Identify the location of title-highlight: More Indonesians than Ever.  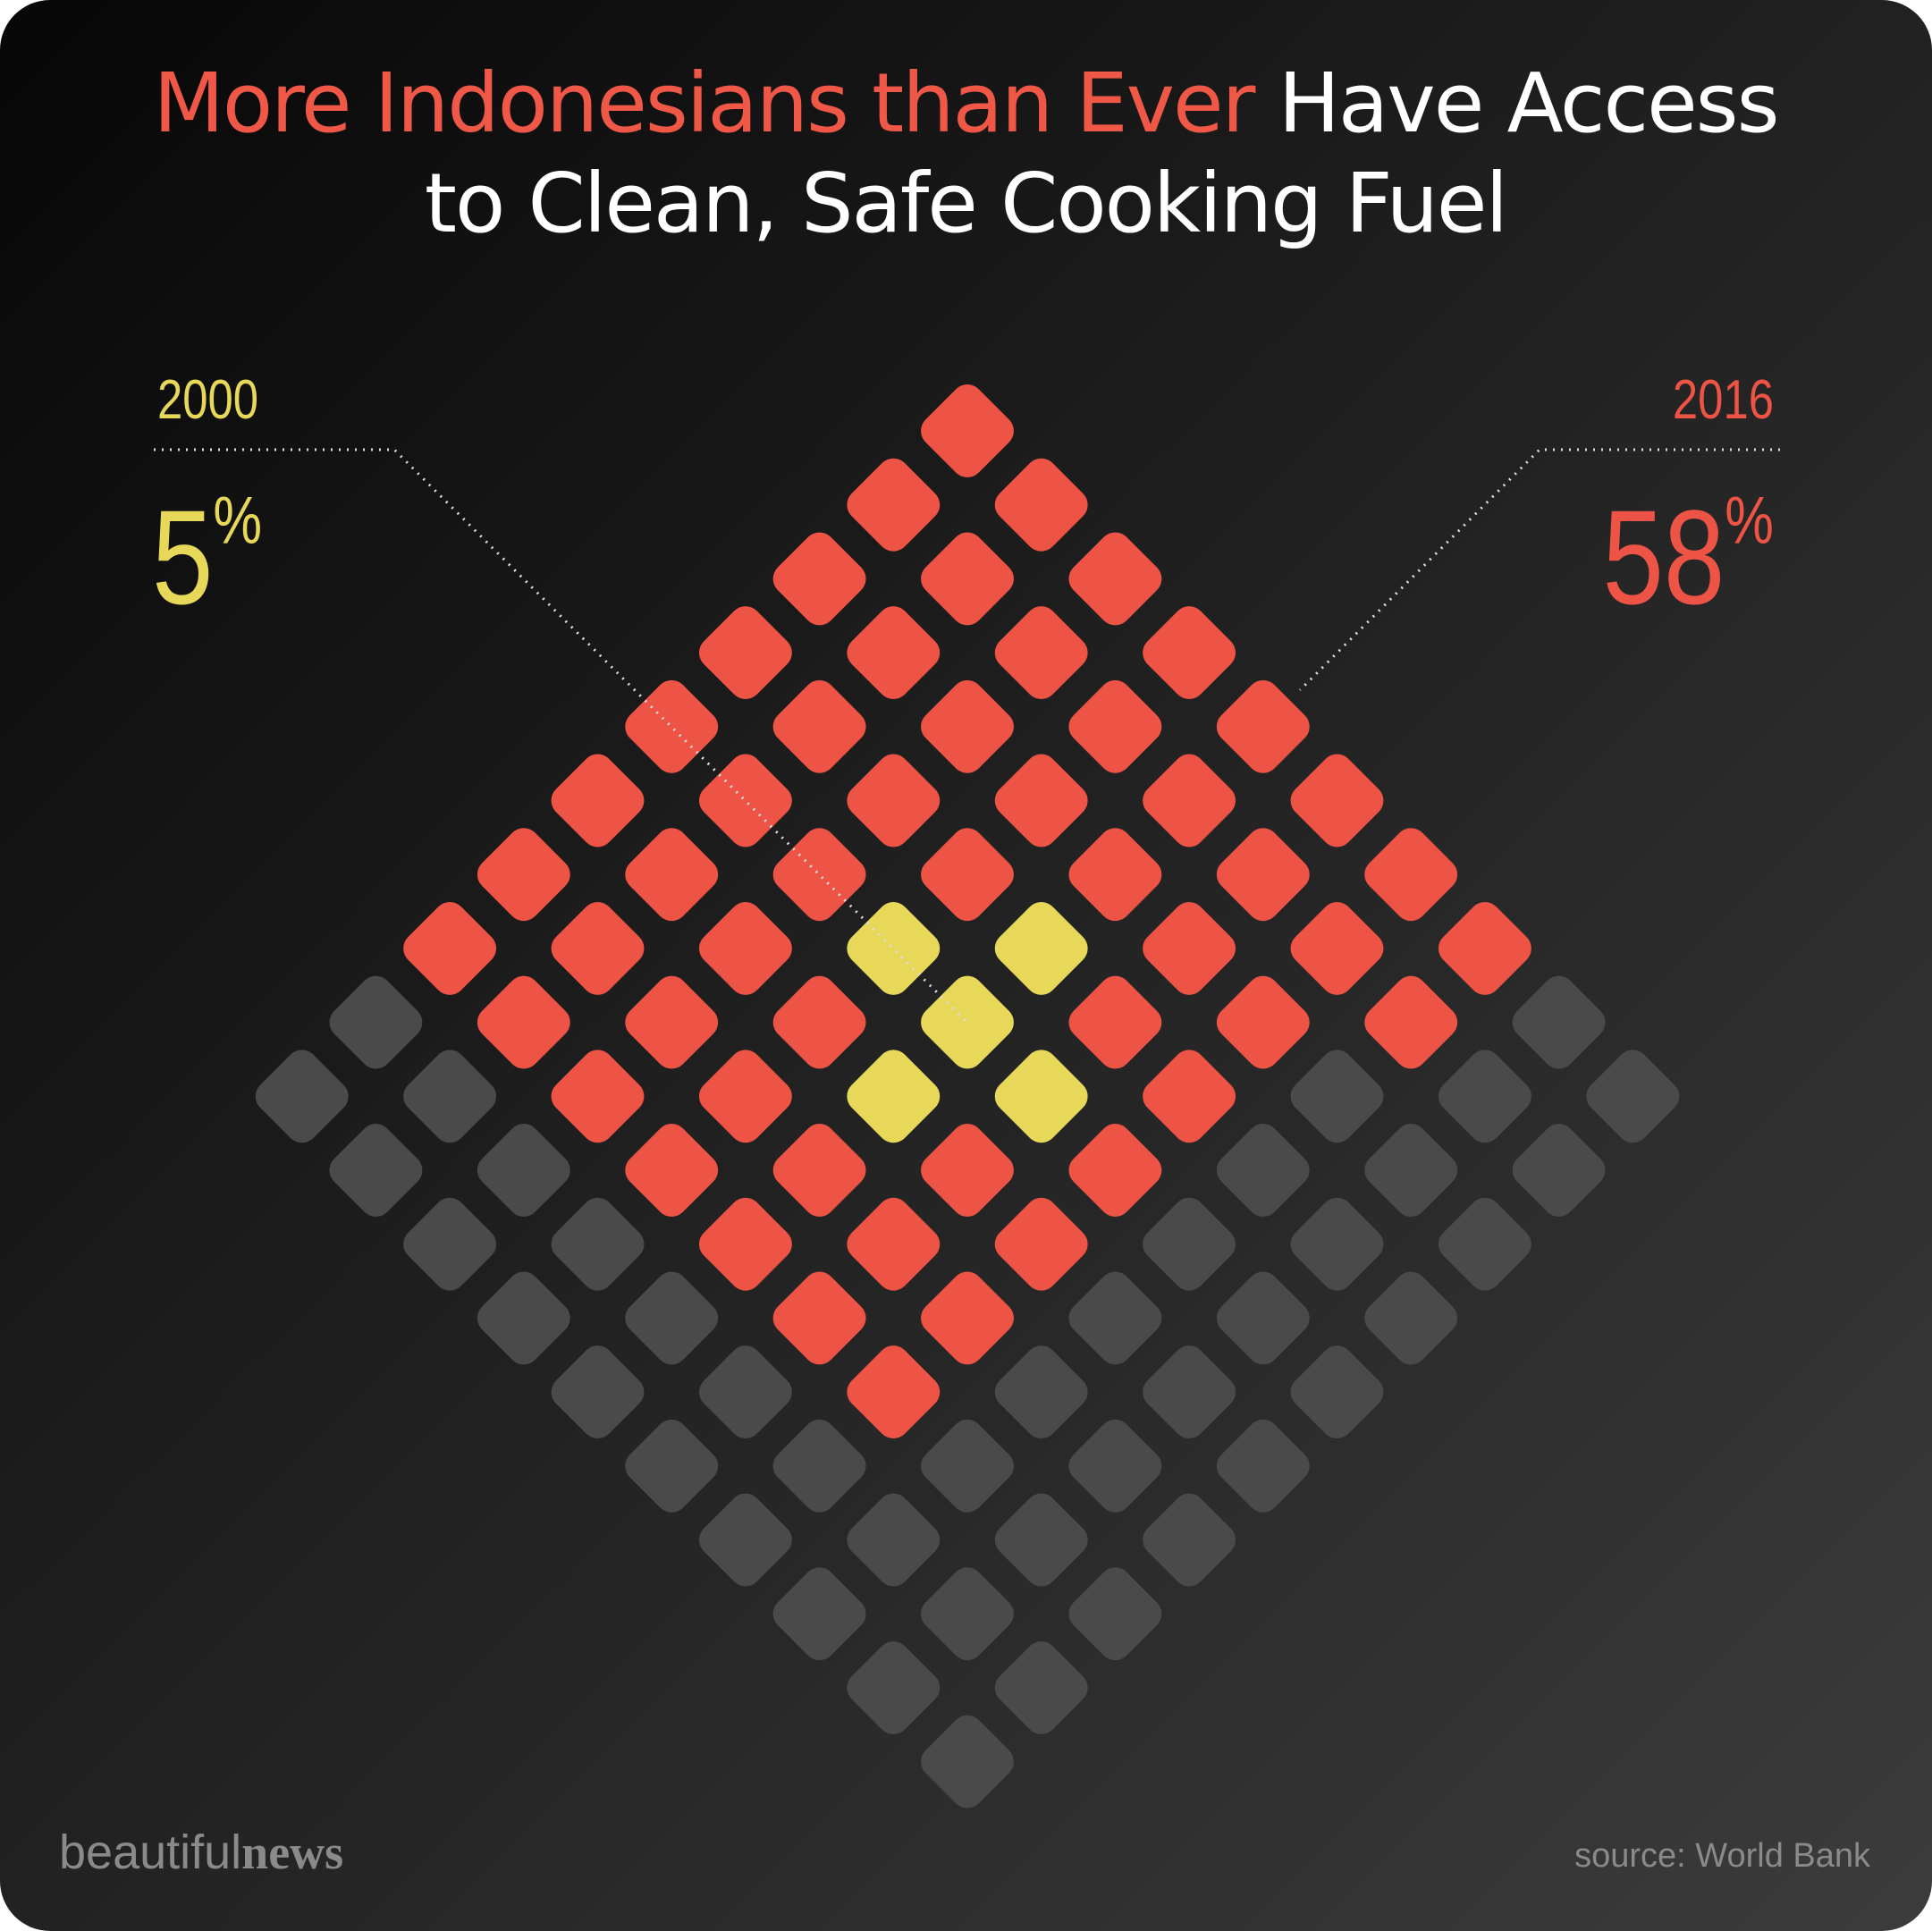
(704, 103).